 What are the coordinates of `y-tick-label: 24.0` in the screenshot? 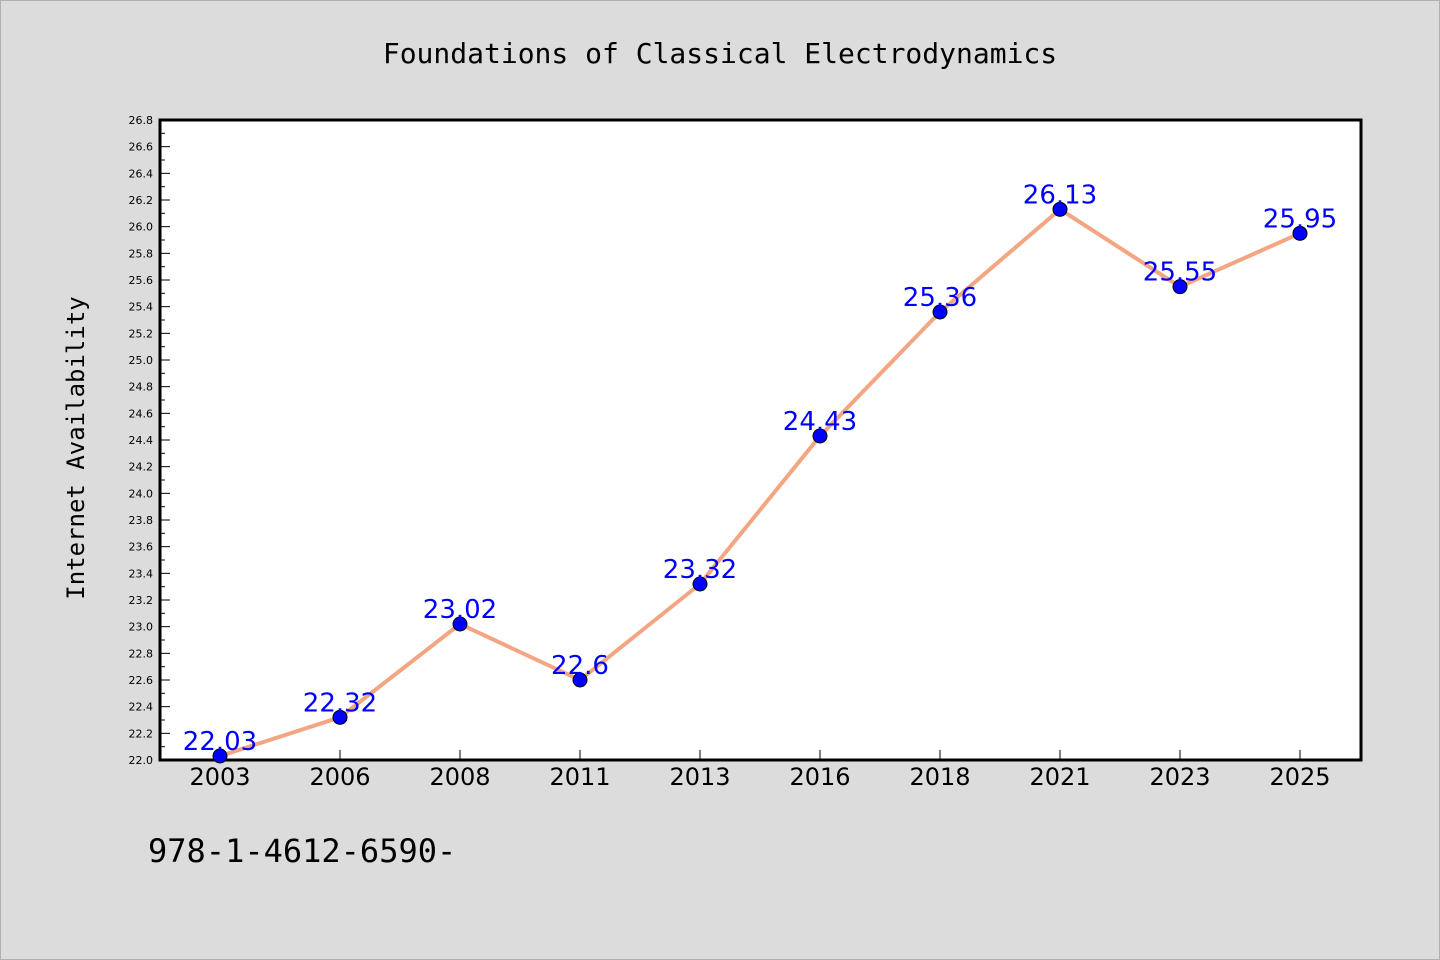 It's located at (141, 493).